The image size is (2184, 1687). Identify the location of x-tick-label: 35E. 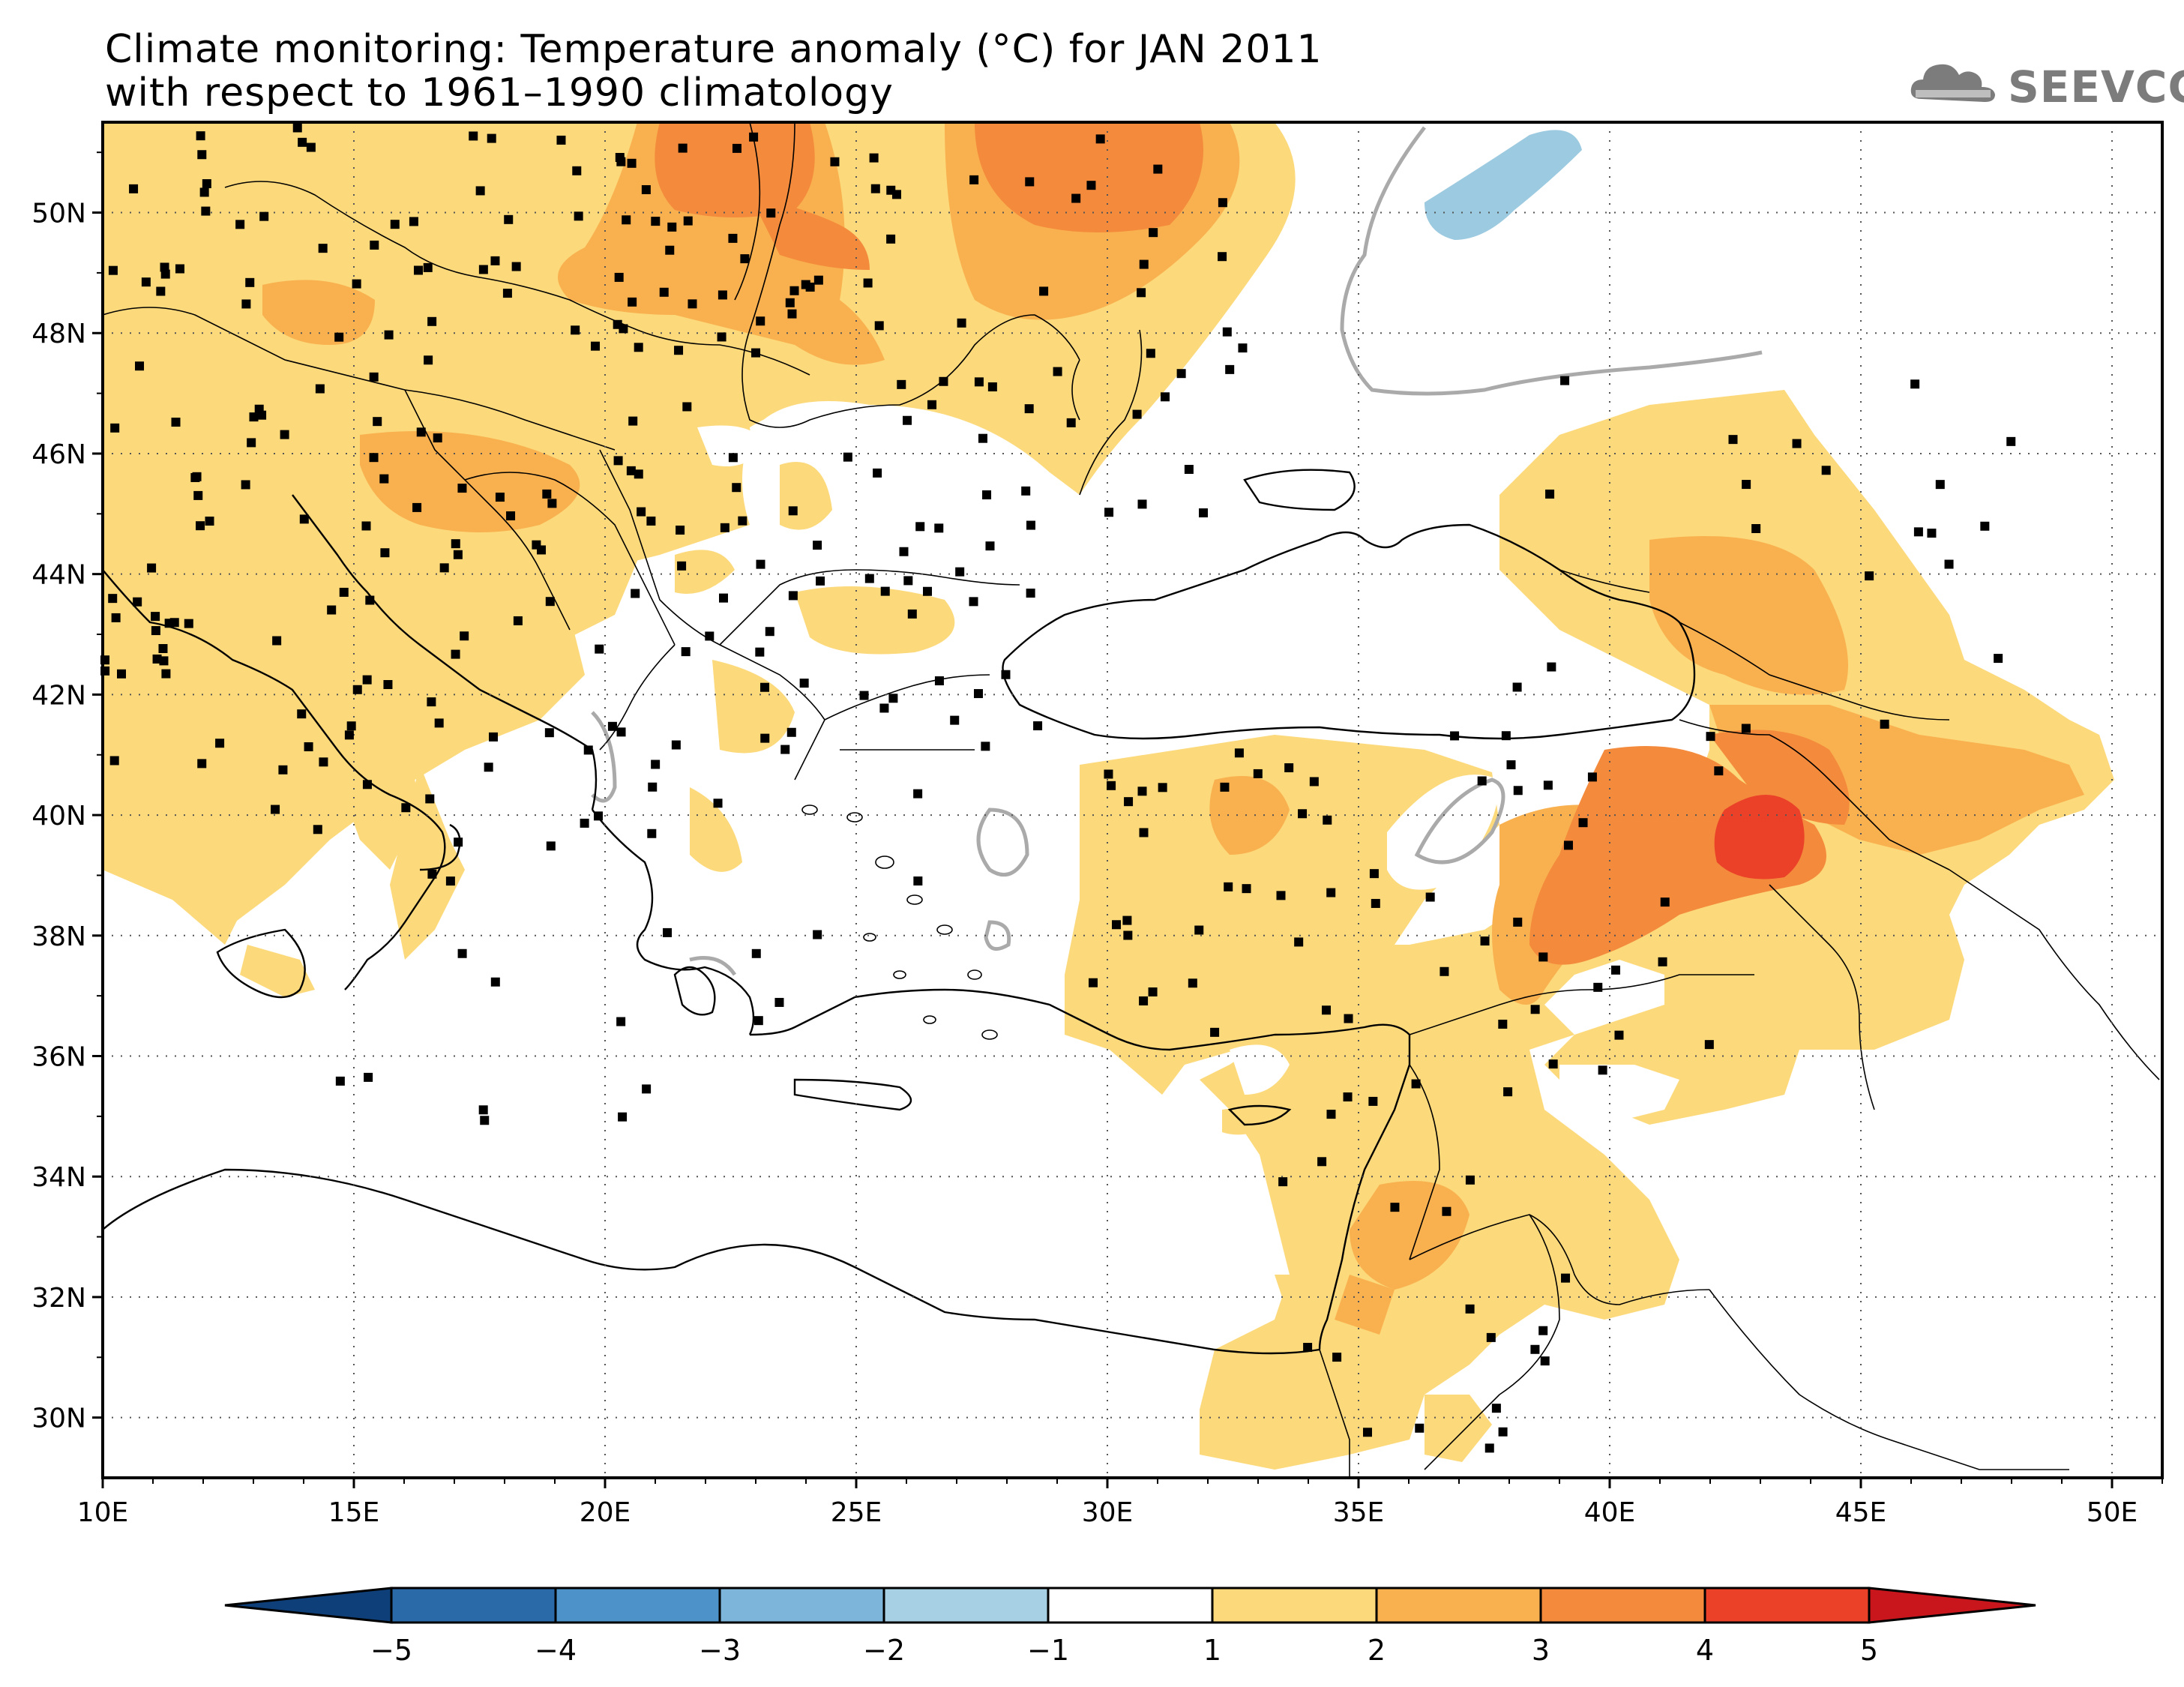
(1359, 1512).